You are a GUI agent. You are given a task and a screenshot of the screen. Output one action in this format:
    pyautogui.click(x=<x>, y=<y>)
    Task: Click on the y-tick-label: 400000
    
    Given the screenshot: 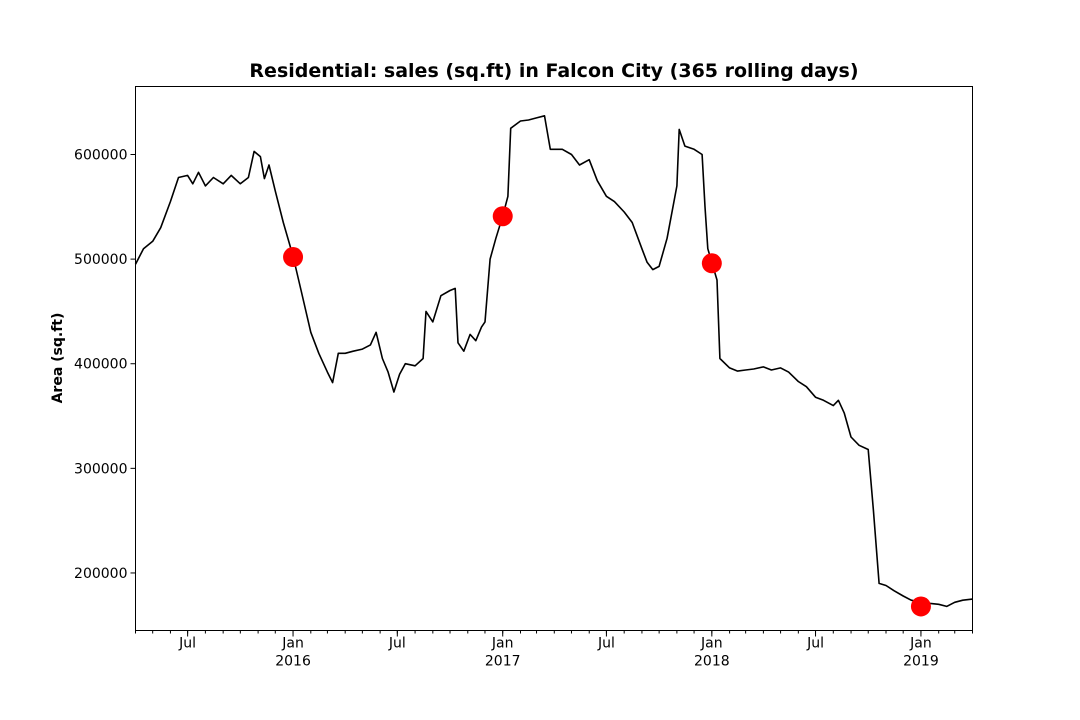 What is the action you would take?
    pyautogui.click(x=100, y=365)
    